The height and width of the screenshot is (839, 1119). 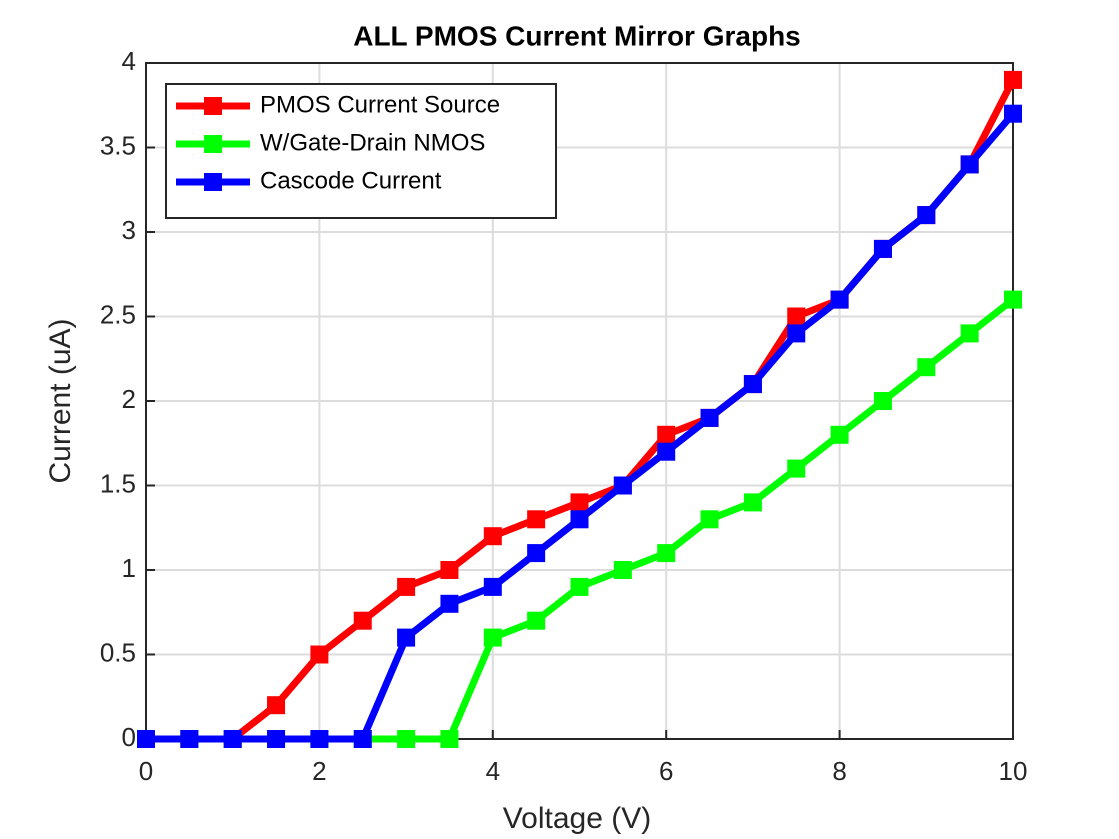 I want to click on y-tick-label: 0.5, so click(x=118, y=652).